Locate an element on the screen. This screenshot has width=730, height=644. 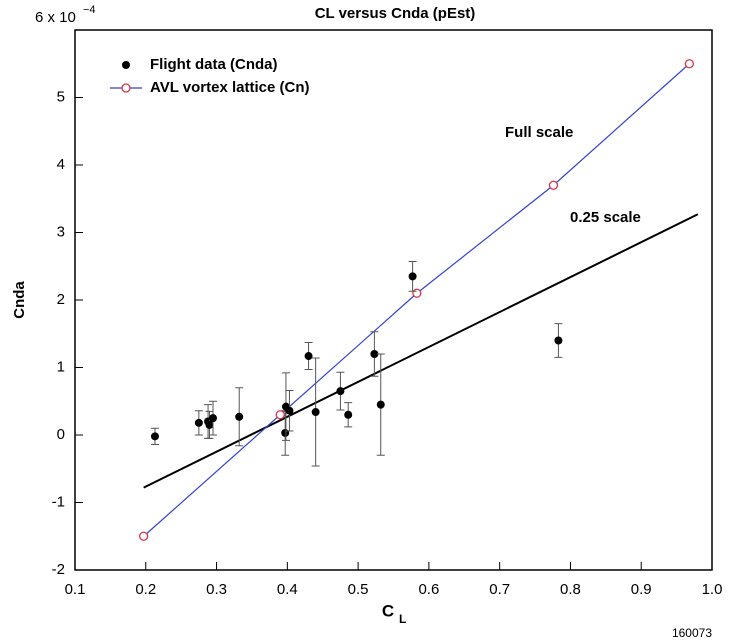
y-tick-label: -1 is located at coordinates (58, 501).